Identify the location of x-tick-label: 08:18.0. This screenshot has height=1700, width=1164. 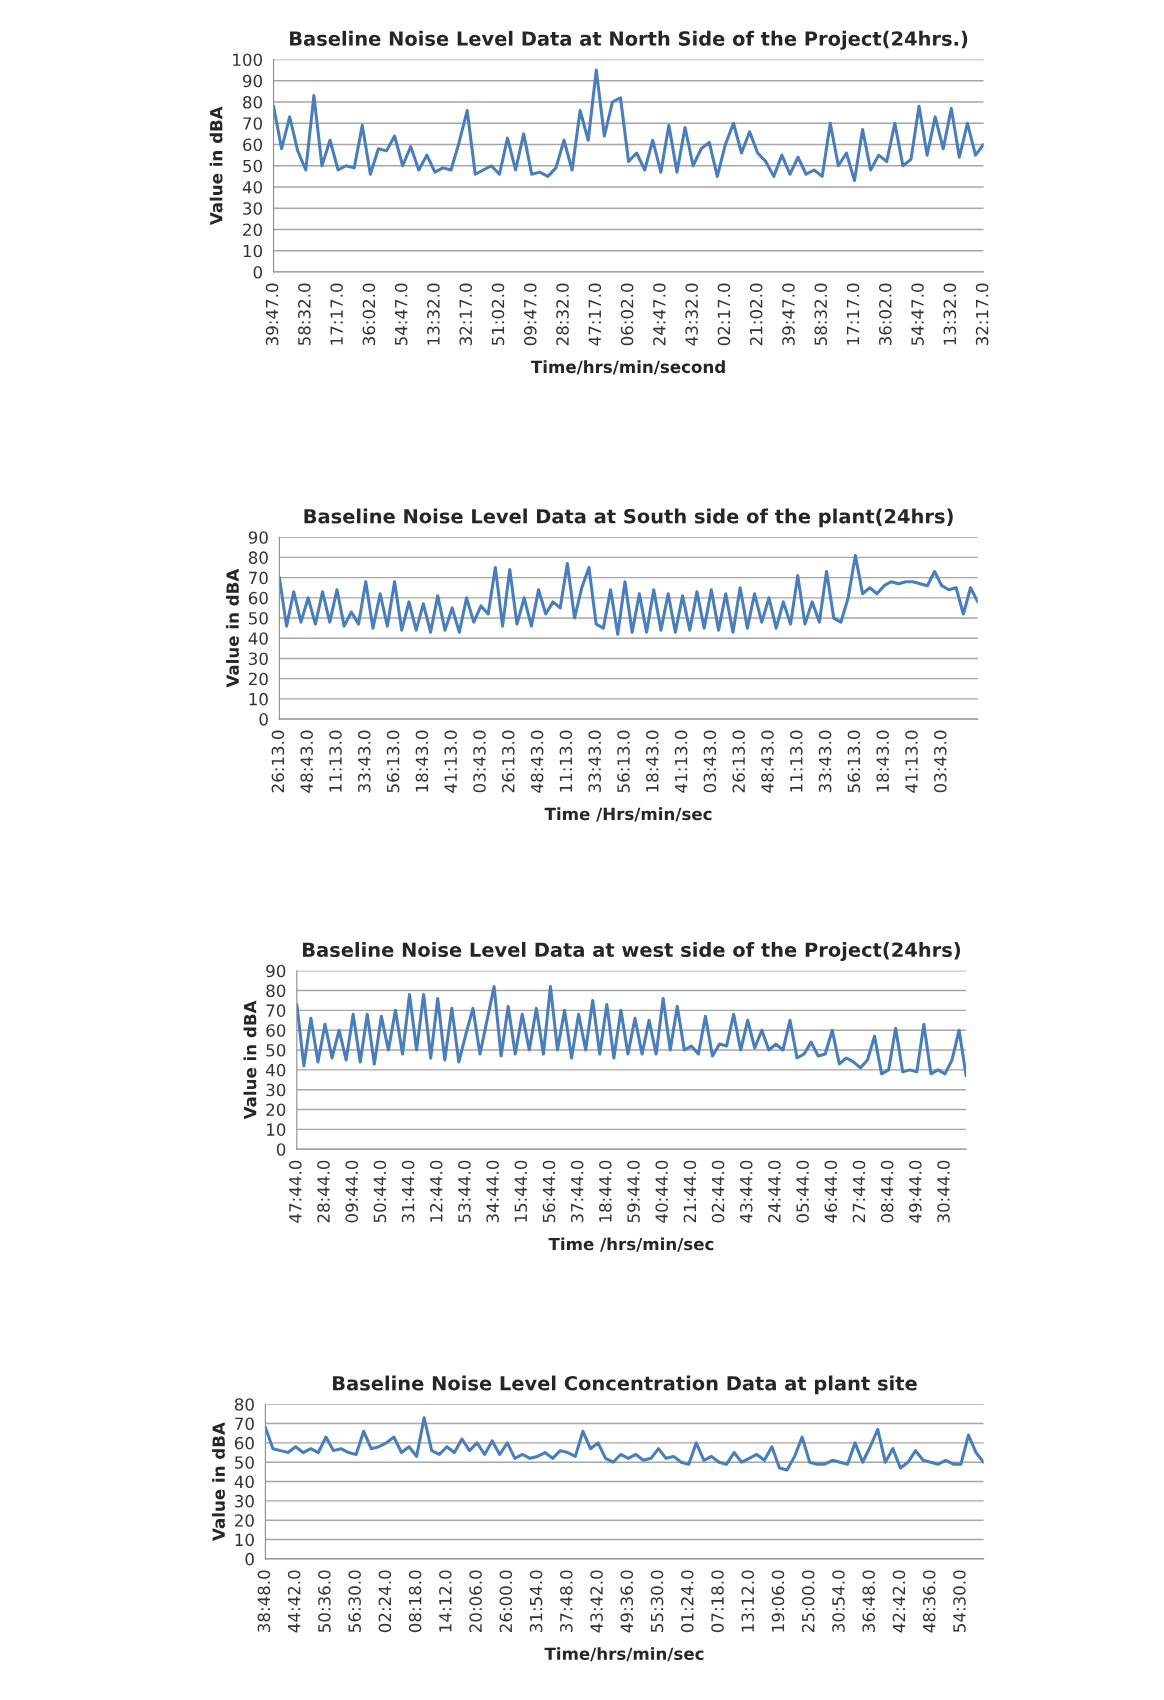
(415, 1601).